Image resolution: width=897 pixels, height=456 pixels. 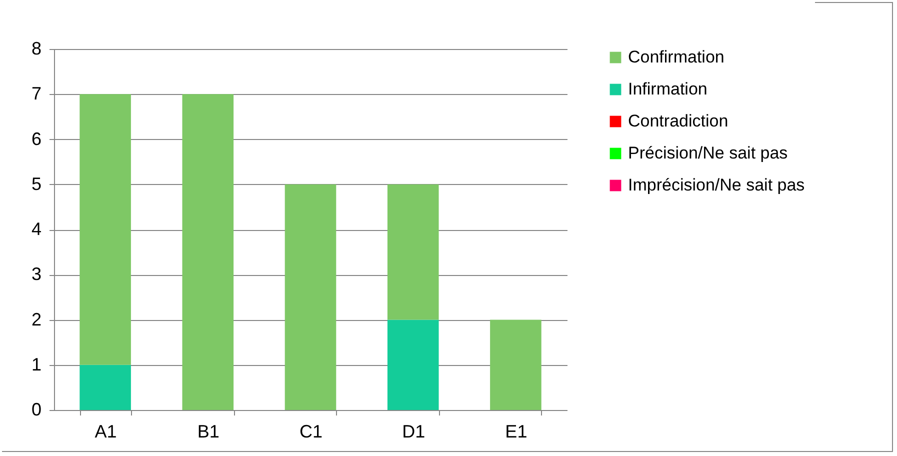 I want to click on y-tick-label: 3, so click(x=36, y=274).